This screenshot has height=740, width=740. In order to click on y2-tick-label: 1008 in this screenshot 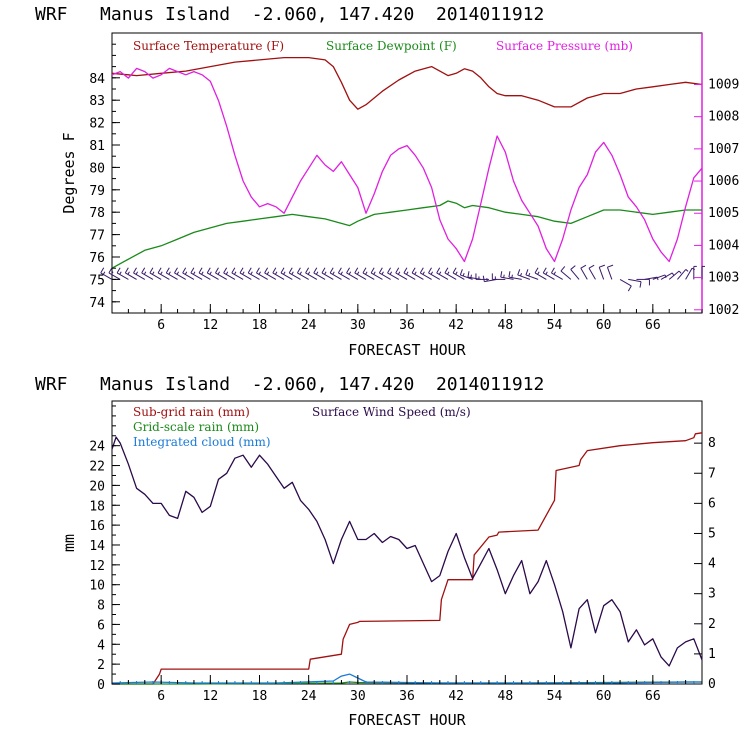, I will do `click(723, 117)`.